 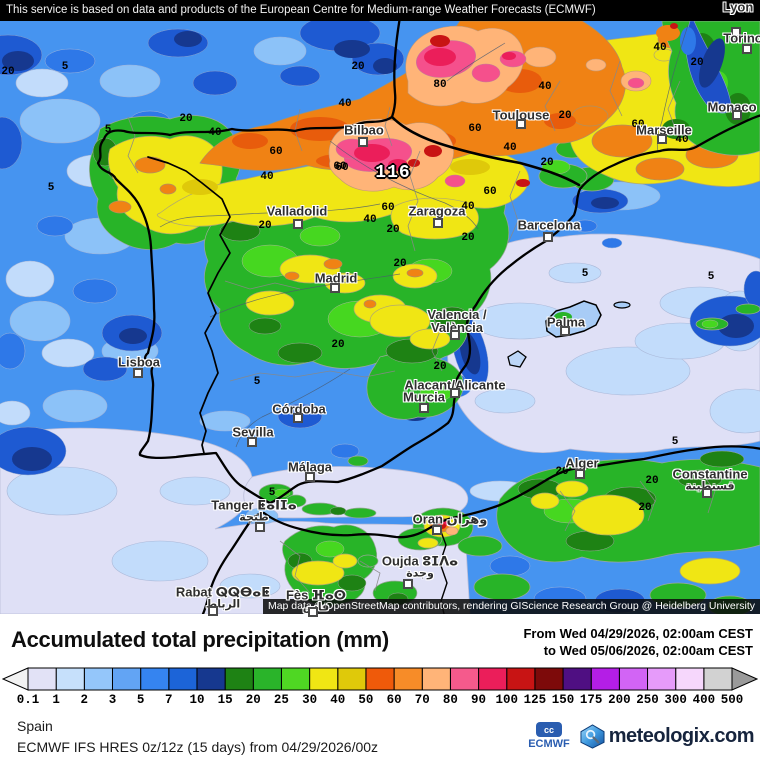 What do you see at coordinates (366, 700) in the screenshot?
I see `scale-tick-label: 50` at bounding box center [366, 700].